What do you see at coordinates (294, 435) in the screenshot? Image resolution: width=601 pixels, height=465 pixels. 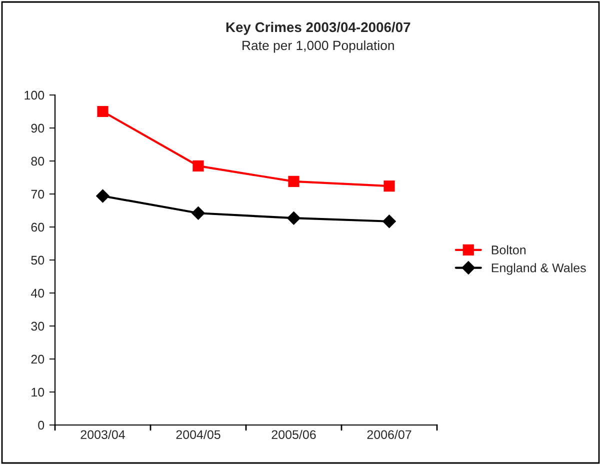 I see `x-tick-label: 2005/06` at bounding box center [294, 435].